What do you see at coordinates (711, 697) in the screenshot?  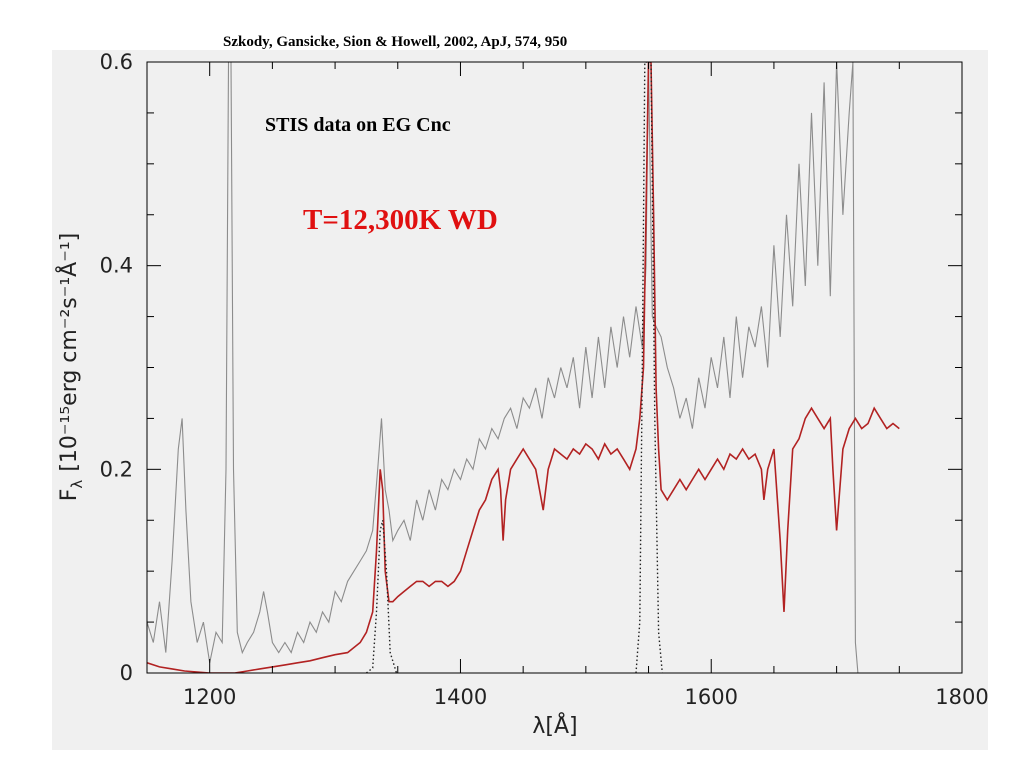 I see `x-tick-label-1600: 1600` at bounding box center [711, 697].